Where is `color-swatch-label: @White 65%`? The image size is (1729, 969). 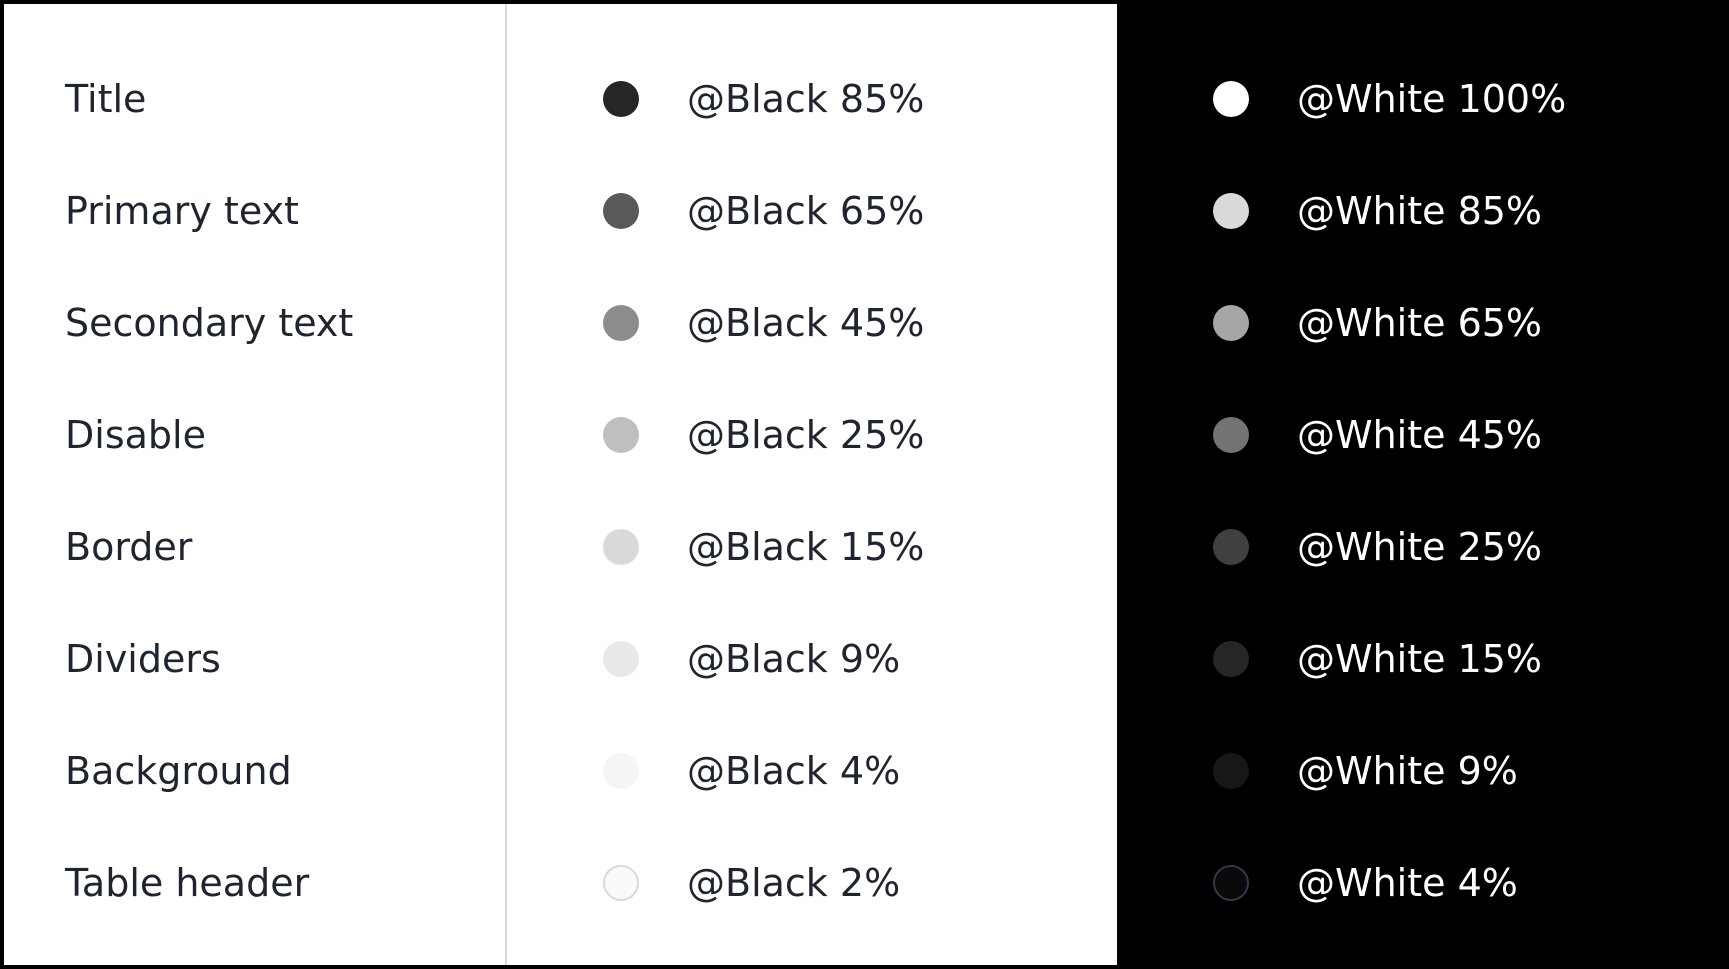 color-swatch-label: @White 65% is located at coordinates (1420, 323).